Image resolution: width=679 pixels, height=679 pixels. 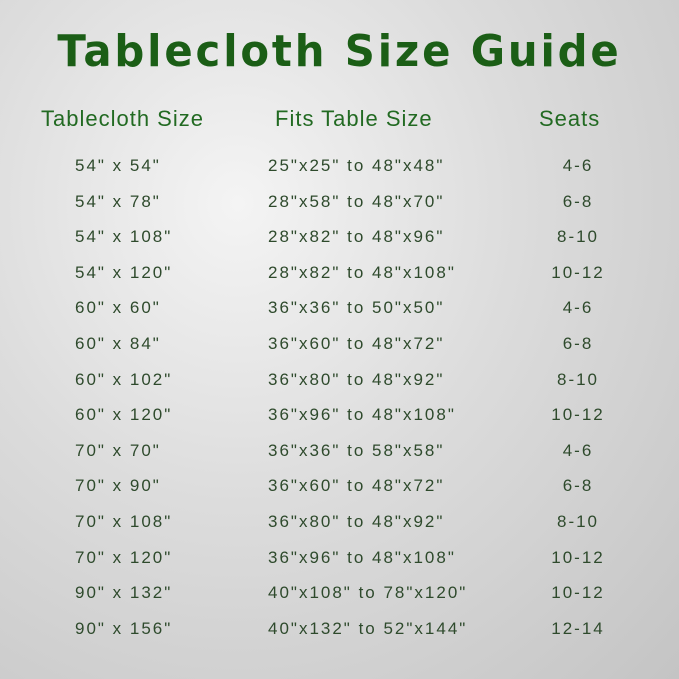 What do you see at coordinates (118, 201) in the screenshot?
I see `cell-tablecloth-size: 54" x 78"` at bounding box center [118, 201].